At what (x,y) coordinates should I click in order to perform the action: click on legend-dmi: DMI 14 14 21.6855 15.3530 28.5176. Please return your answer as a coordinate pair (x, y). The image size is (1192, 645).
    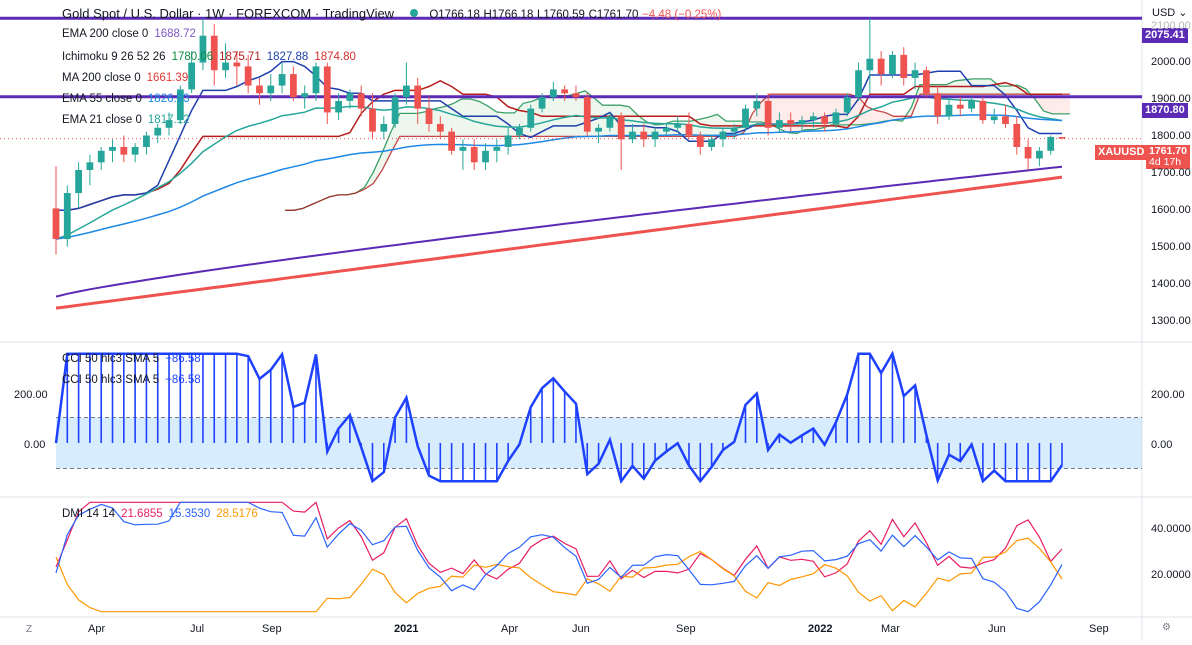
    Looking at the image, I should click on (163, 514).